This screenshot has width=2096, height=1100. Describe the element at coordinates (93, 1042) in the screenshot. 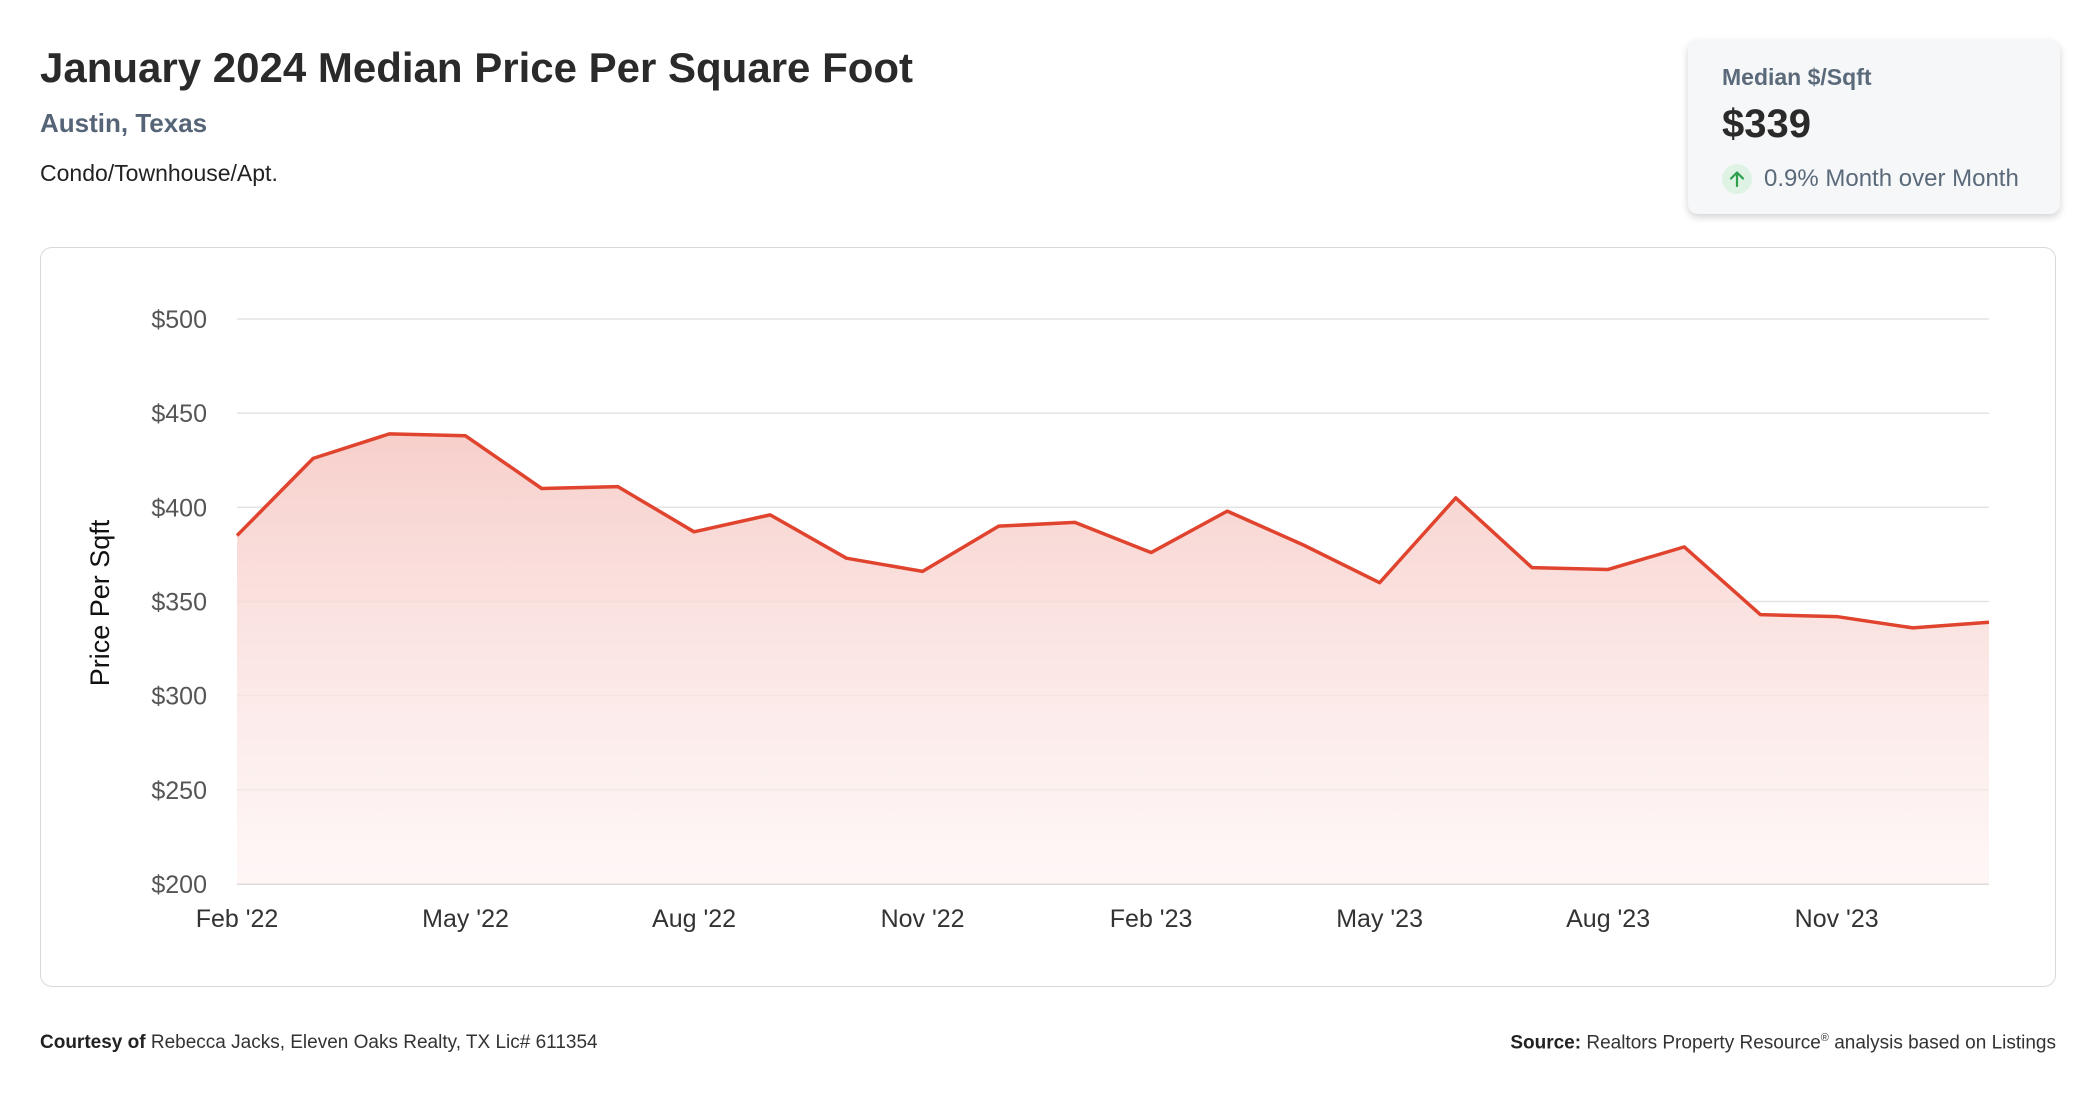

I see `courtesy-label: Courtesy of` at that location.